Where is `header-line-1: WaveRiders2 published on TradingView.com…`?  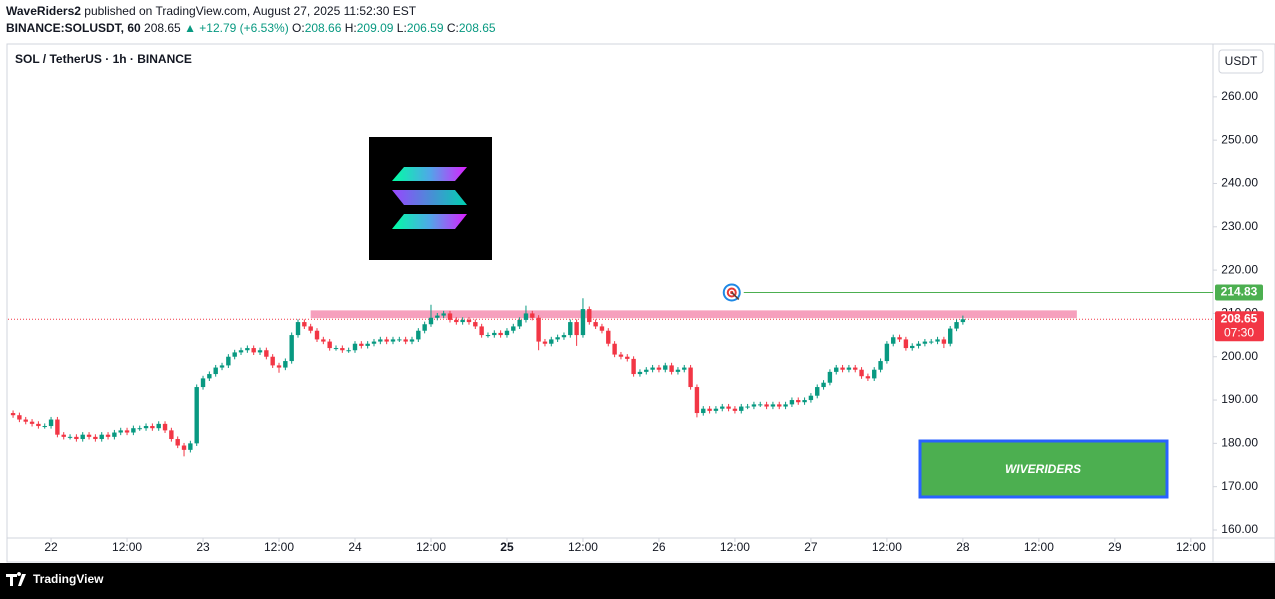
header-line-1: WaveRiders2 published on TradingView.com… is located at coordinates (211, 11).